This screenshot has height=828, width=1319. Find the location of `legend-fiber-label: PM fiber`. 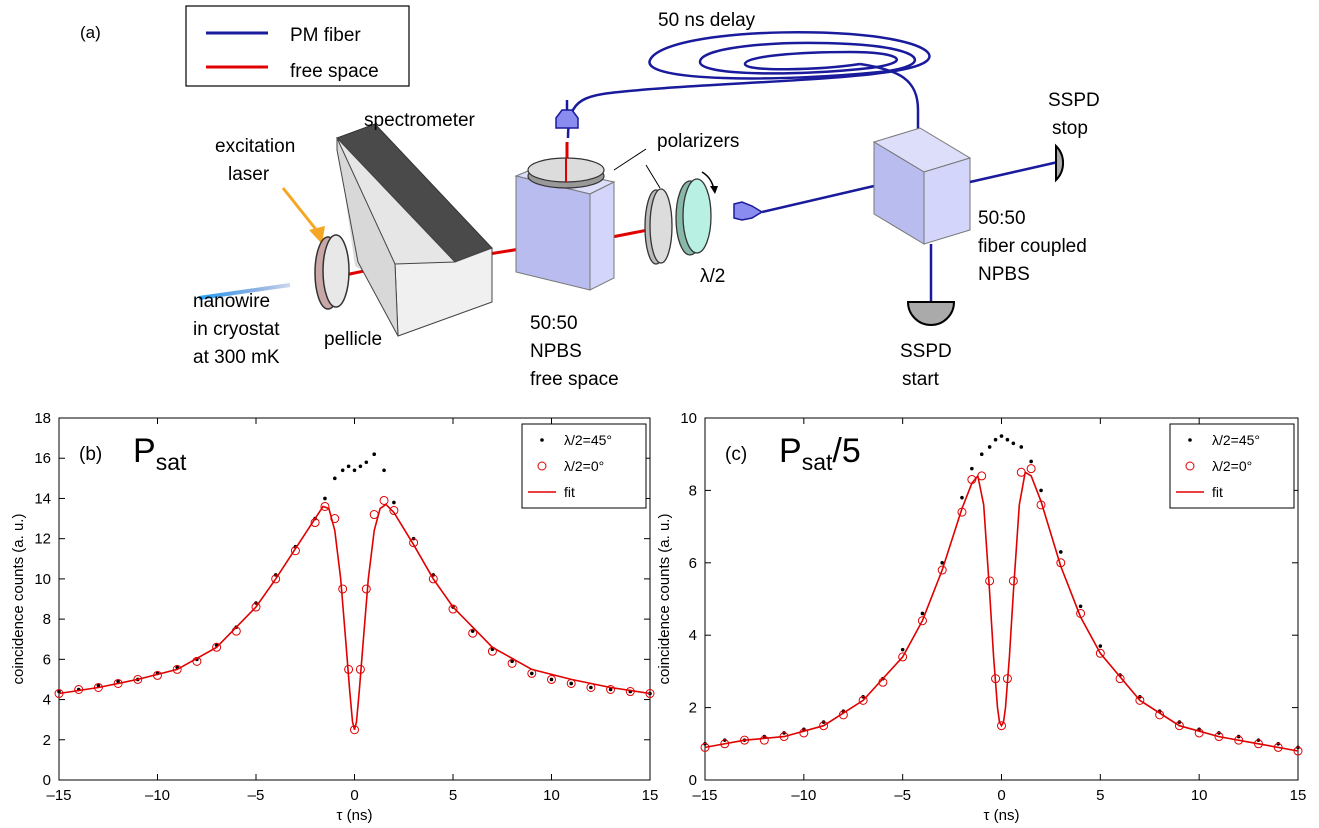

legend-fiber-label: PM fiber is located at coordinates (325, 35).